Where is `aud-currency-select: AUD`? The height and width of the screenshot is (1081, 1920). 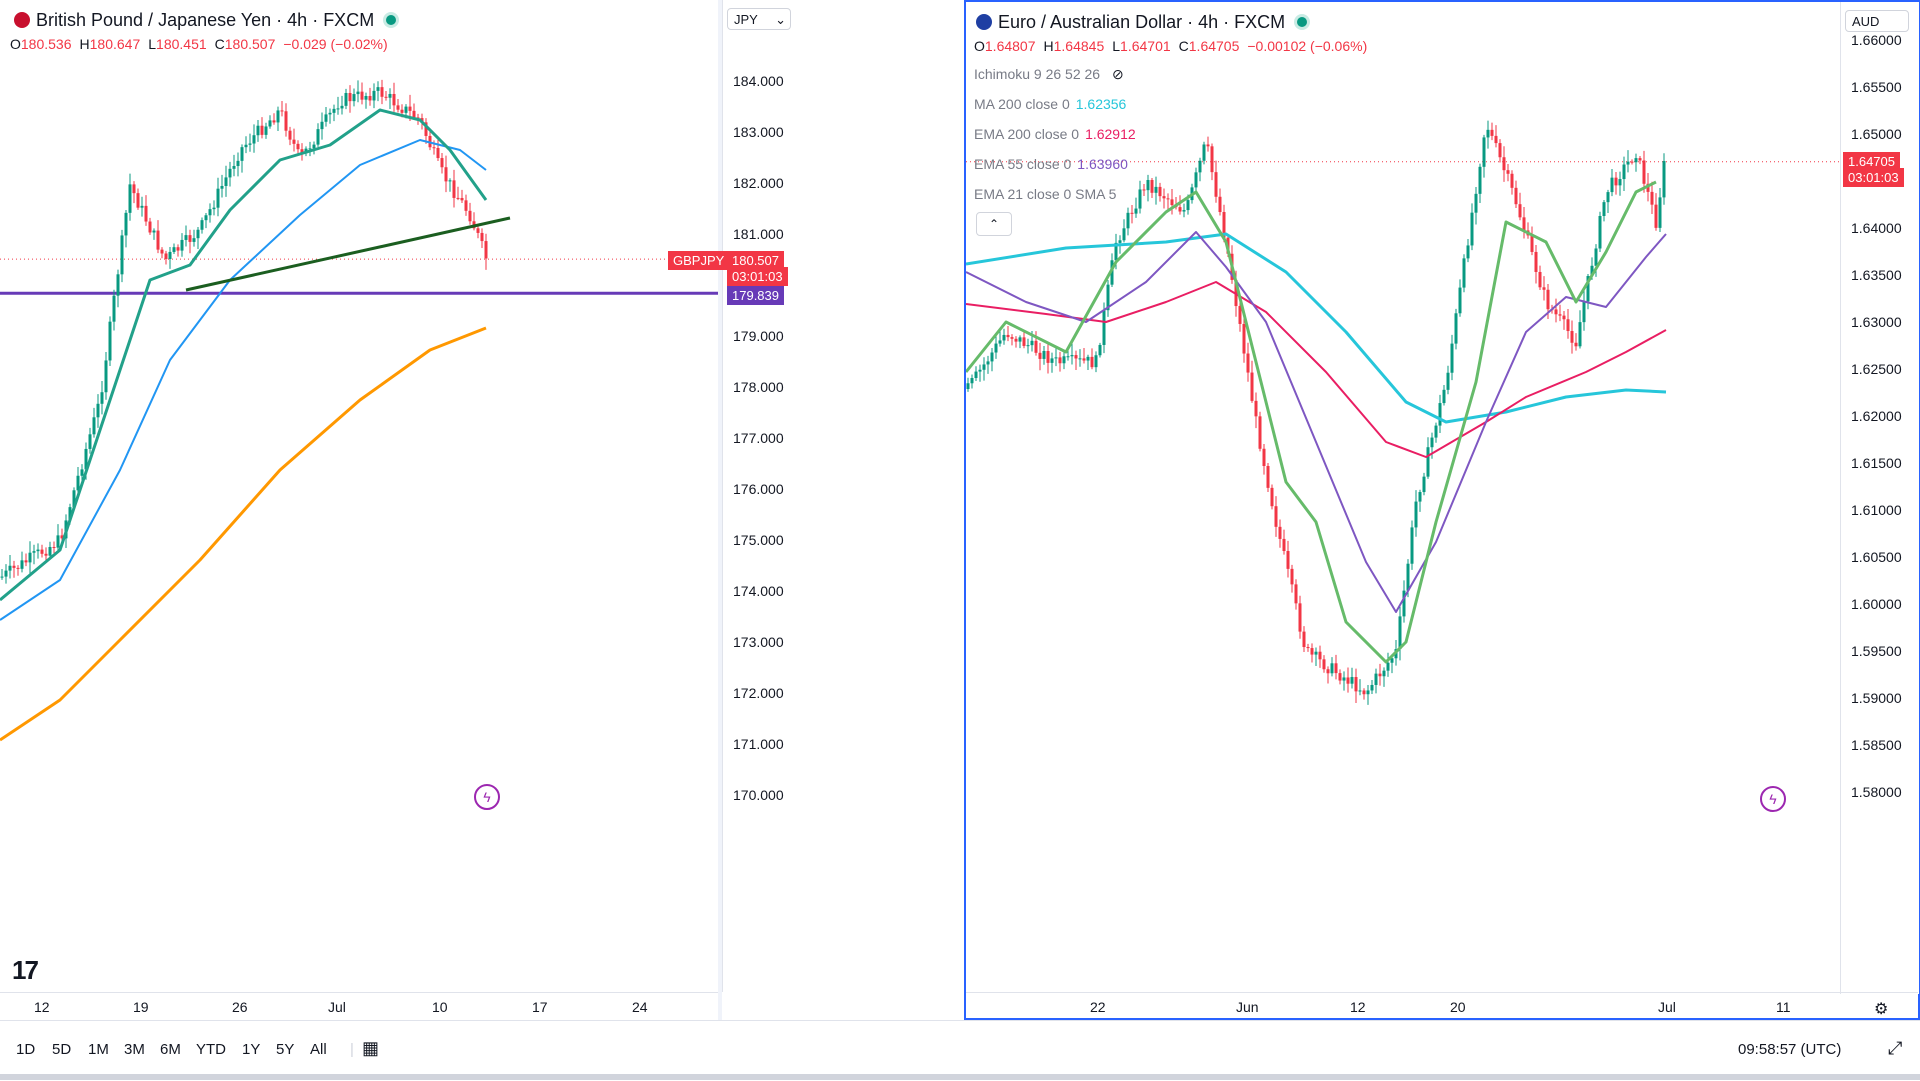
aud-currency-select: AUD is located at coordinates (1877, 21).